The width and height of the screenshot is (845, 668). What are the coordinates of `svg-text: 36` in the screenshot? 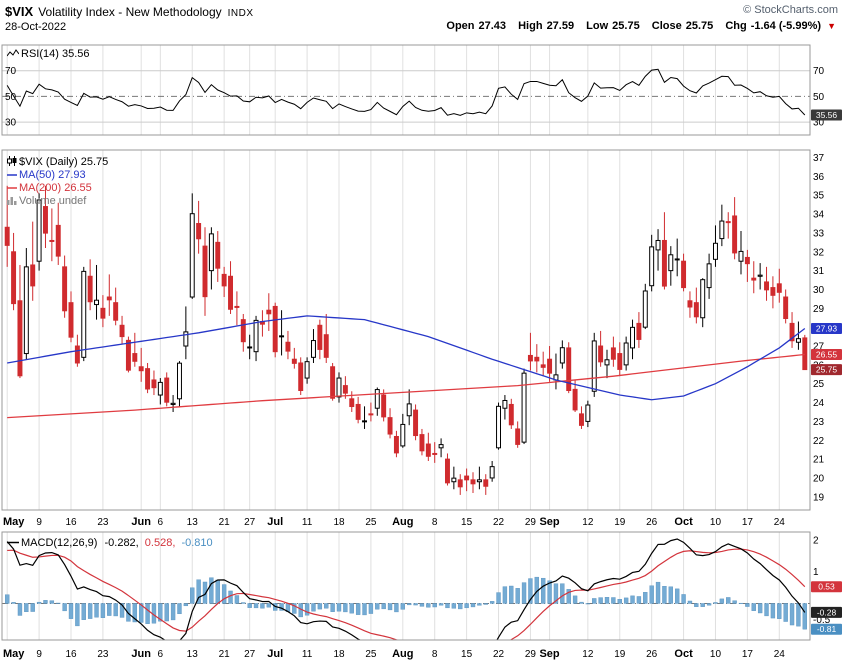 It's located at (819, 177).